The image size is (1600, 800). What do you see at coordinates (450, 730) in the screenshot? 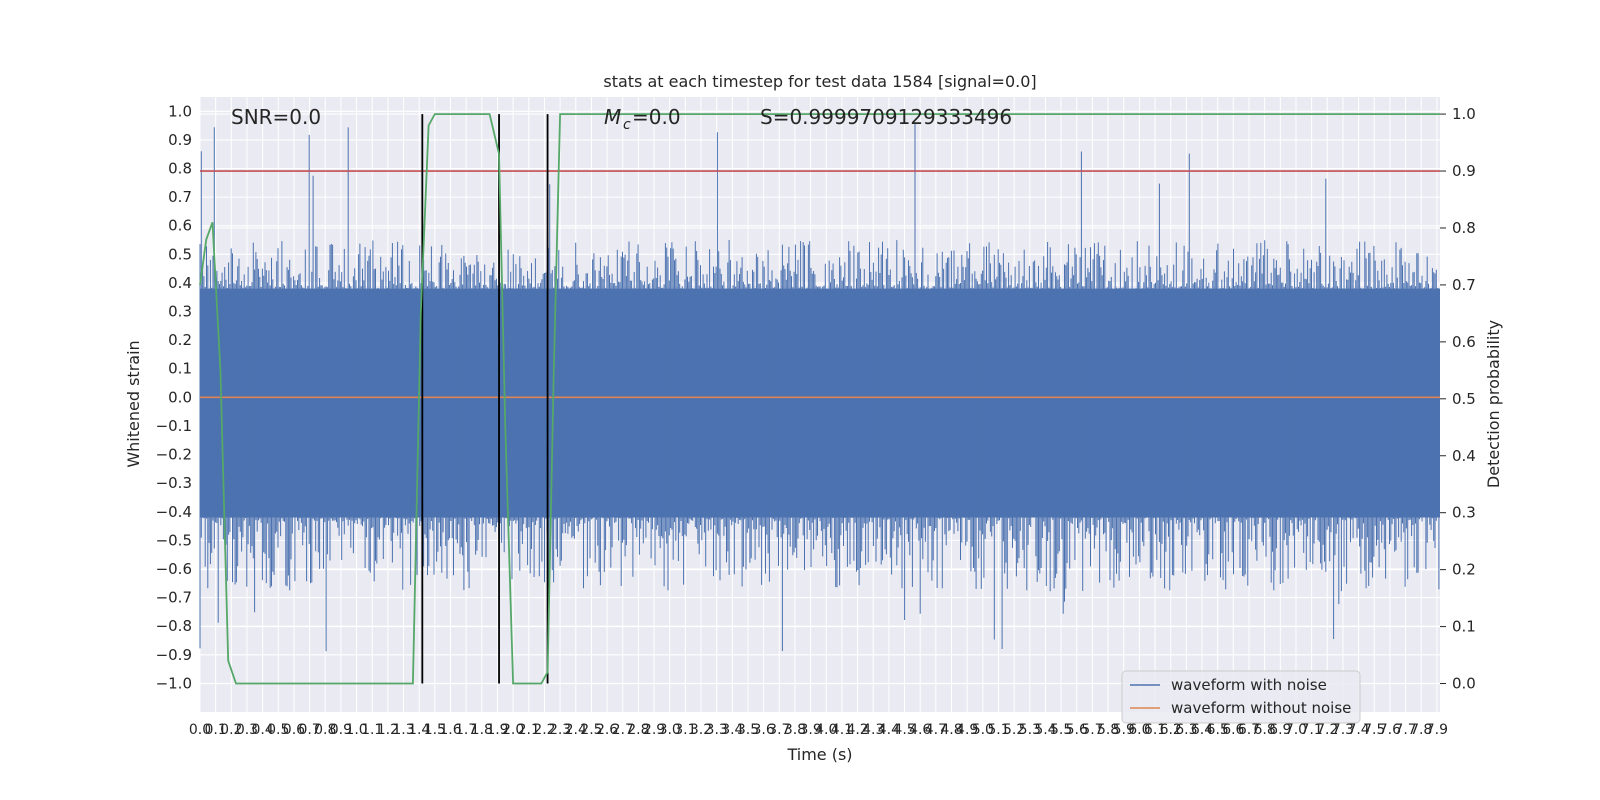
I see `x-tick-label: 1.6` at bounding box center [450, 730].